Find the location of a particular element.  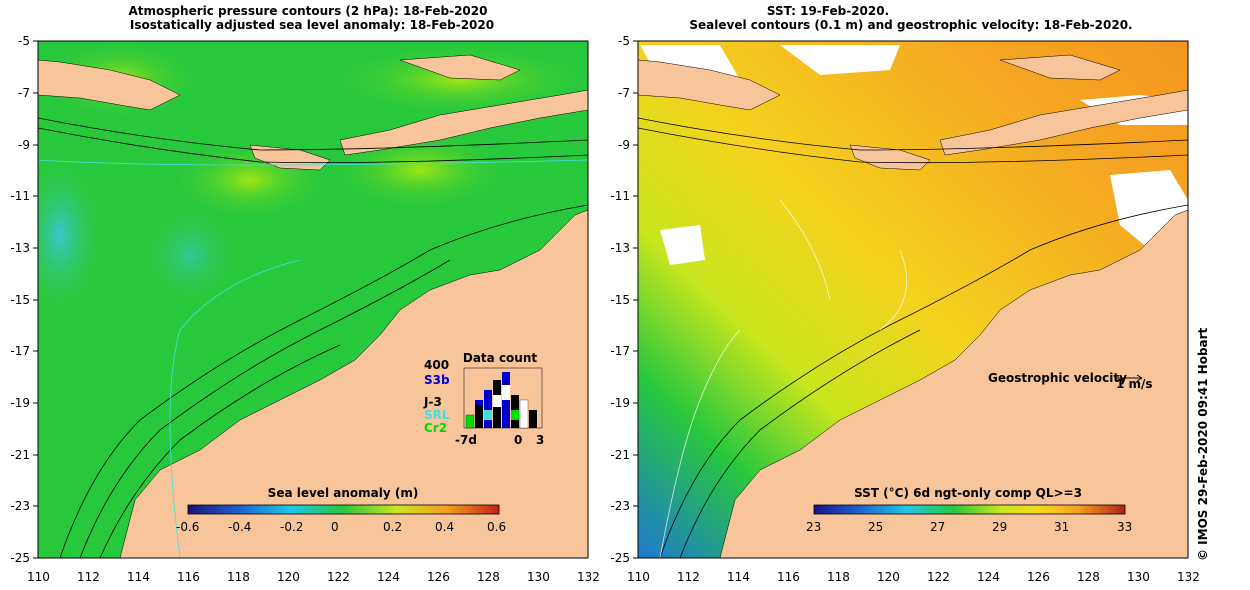

left-x-tick-label: 122 is located at coordinates (338, 577).